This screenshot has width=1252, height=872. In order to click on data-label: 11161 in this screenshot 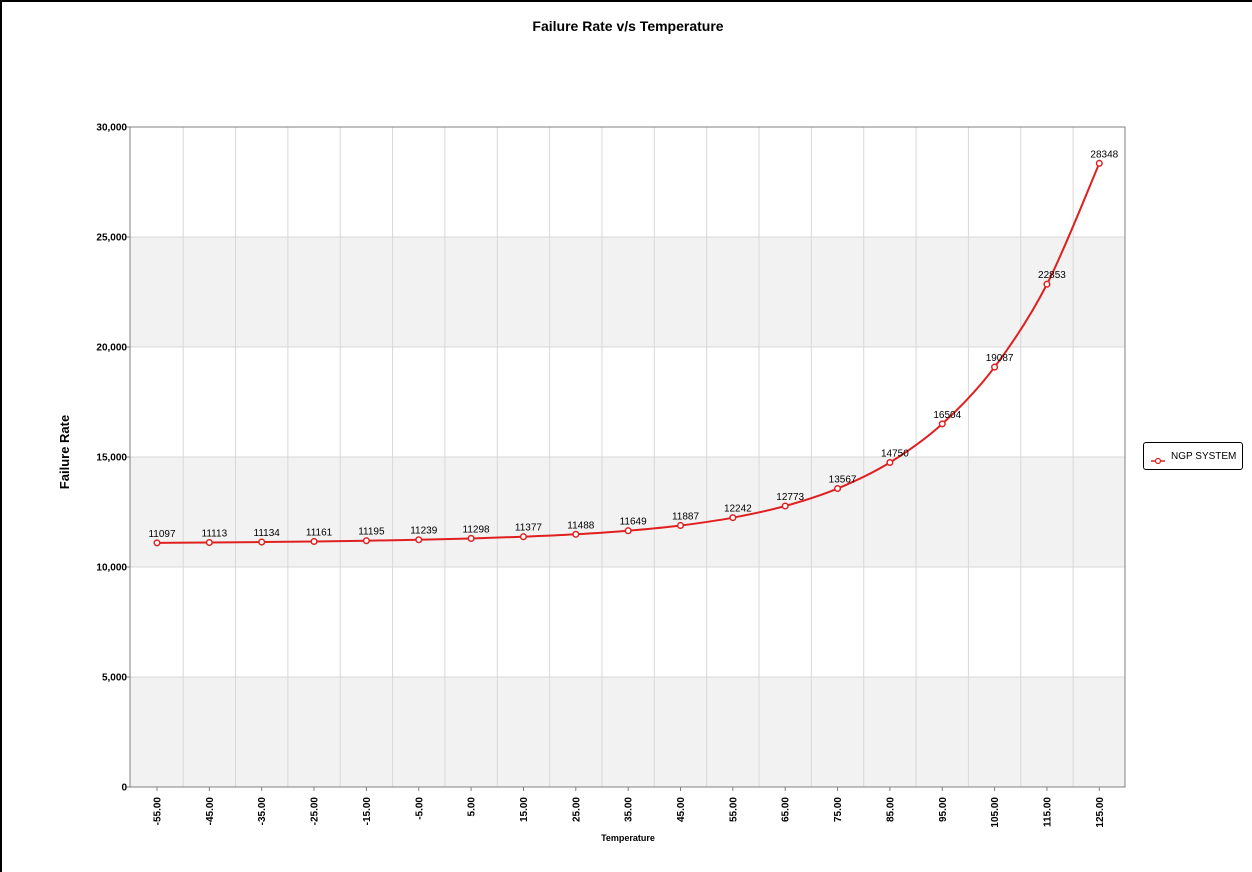, I will do `click(319, 532)`.